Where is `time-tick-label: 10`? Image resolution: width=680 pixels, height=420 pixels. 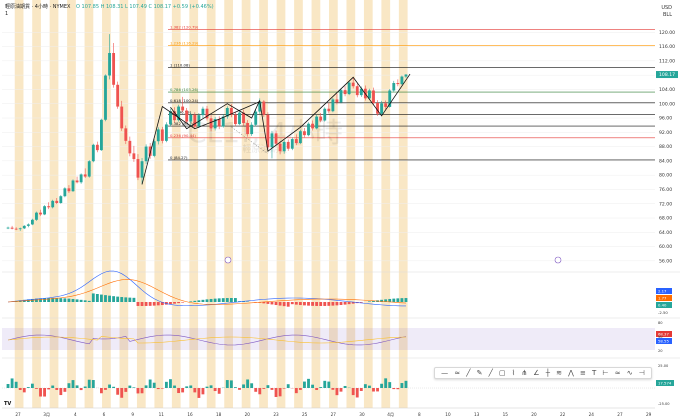
time-tick-label: 10 is located at coordinates (448, 414).